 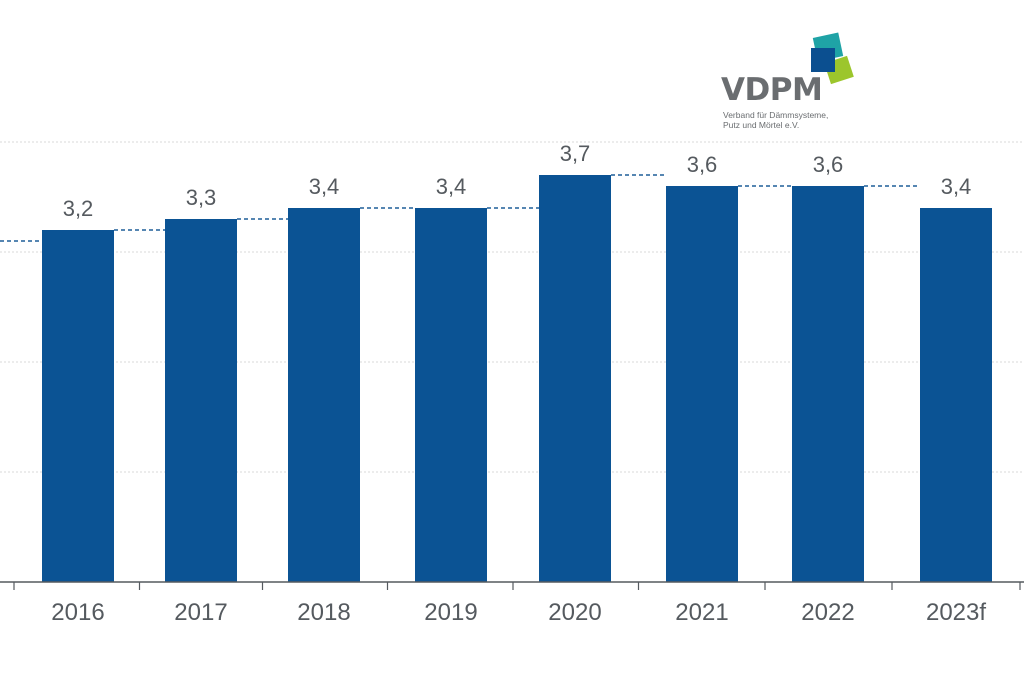 What do you see at coordinates (574, 612) in the screenshot?
I see `category-label: 2020` at bounding box center [574, 612].